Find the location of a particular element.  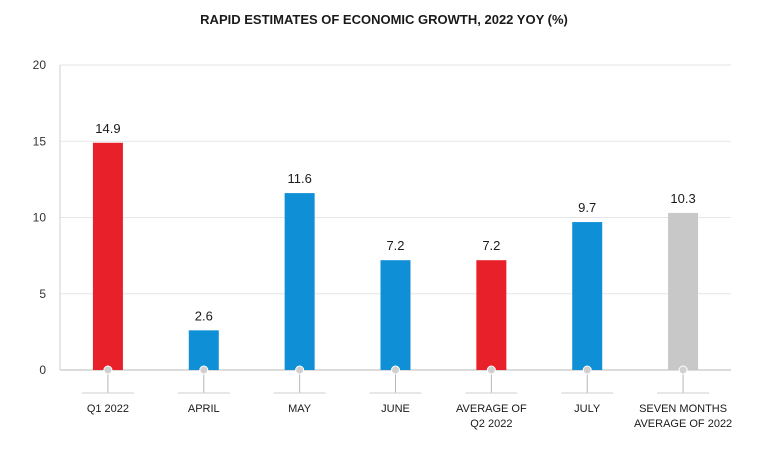

x-tick-label: SEVEN MONTHS is located at coordinates (683, 409).